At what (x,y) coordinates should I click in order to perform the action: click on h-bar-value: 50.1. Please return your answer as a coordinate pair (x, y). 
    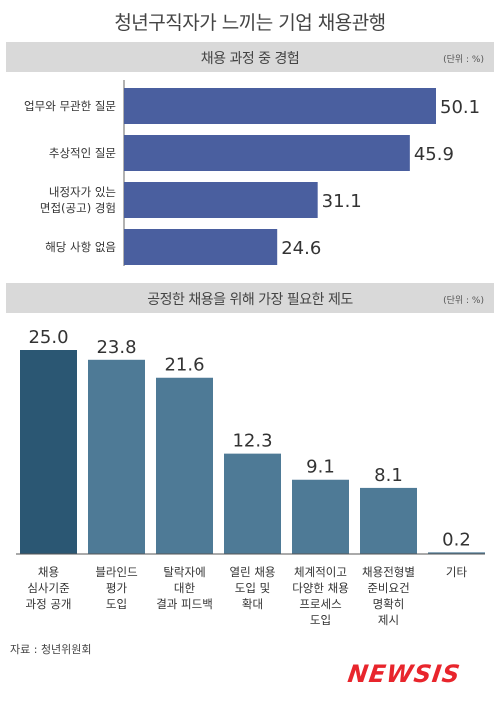
    Looking at the image, I should click on (460, 107).